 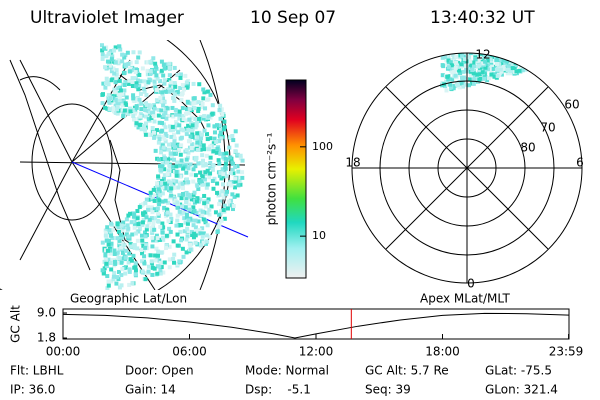 I want to click on panel-label: Apex MLat/MLT, so click(x=465, y=299).